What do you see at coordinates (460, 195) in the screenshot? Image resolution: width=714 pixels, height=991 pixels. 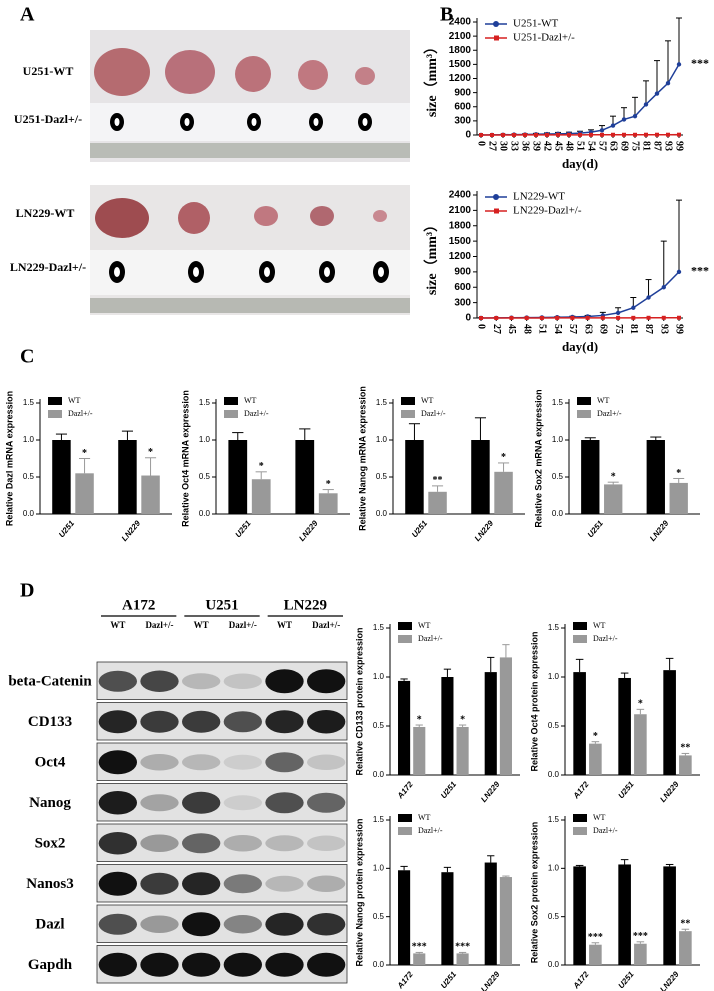 I see `y-tick-label: 2400` at bounding box center [460, 195].